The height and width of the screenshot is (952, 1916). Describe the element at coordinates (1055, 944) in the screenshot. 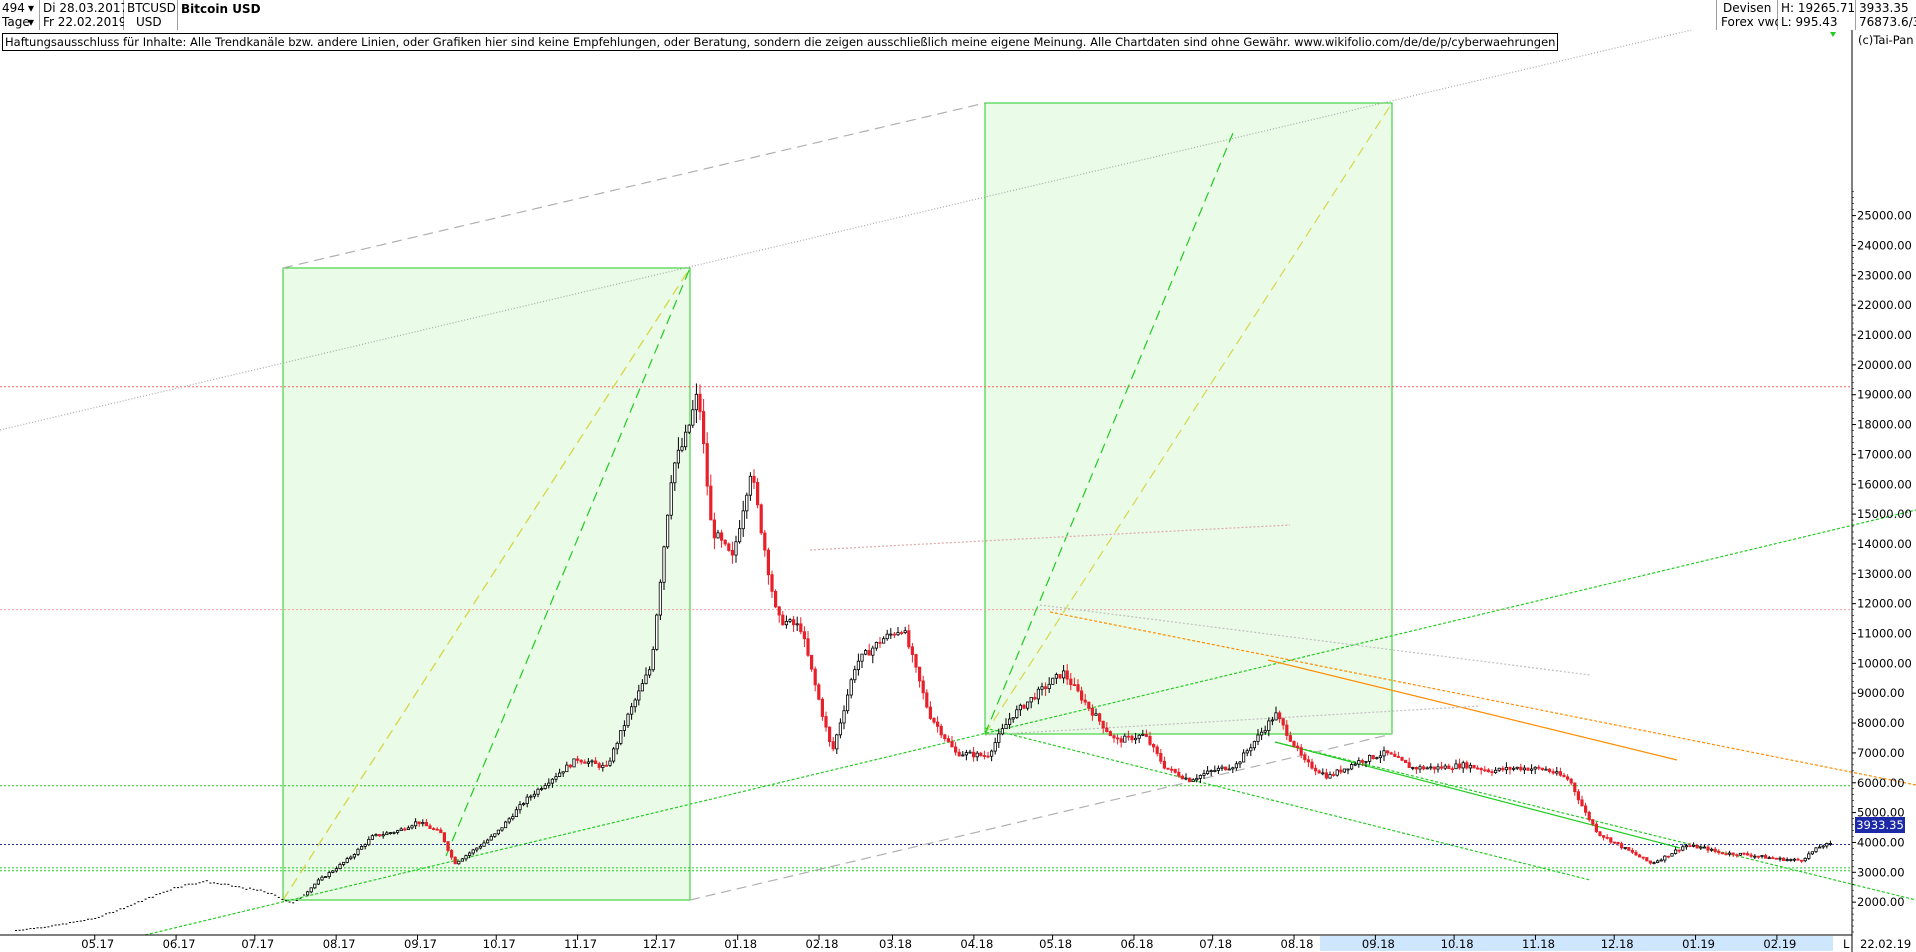

I see `x-tick-label: 05.18` at that location.